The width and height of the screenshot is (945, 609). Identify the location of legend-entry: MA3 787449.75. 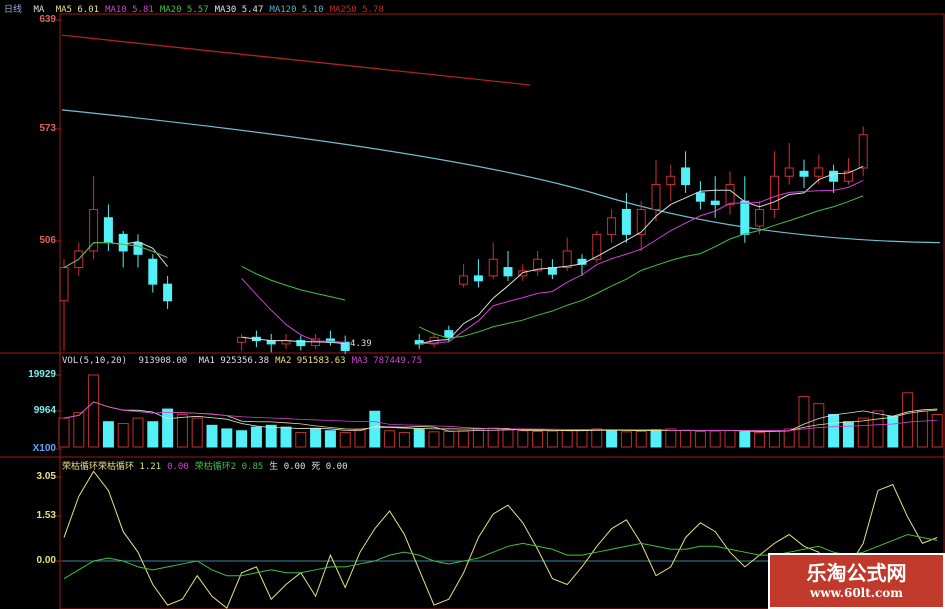
(387, 361).